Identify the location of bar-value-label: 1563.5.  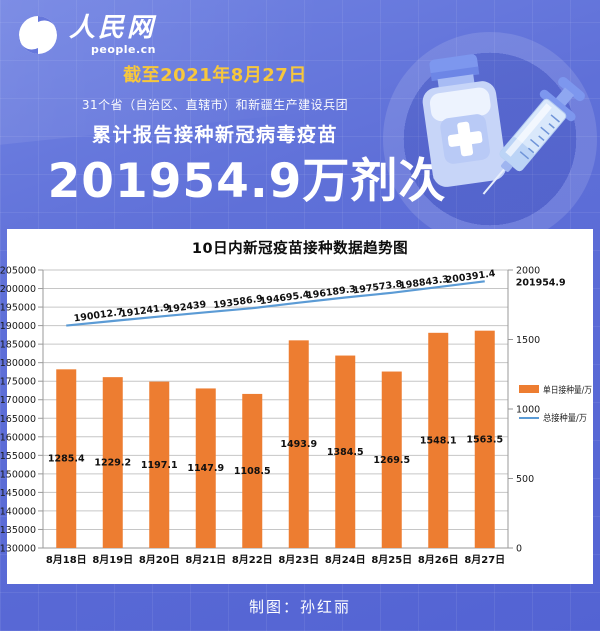
(484, 439).